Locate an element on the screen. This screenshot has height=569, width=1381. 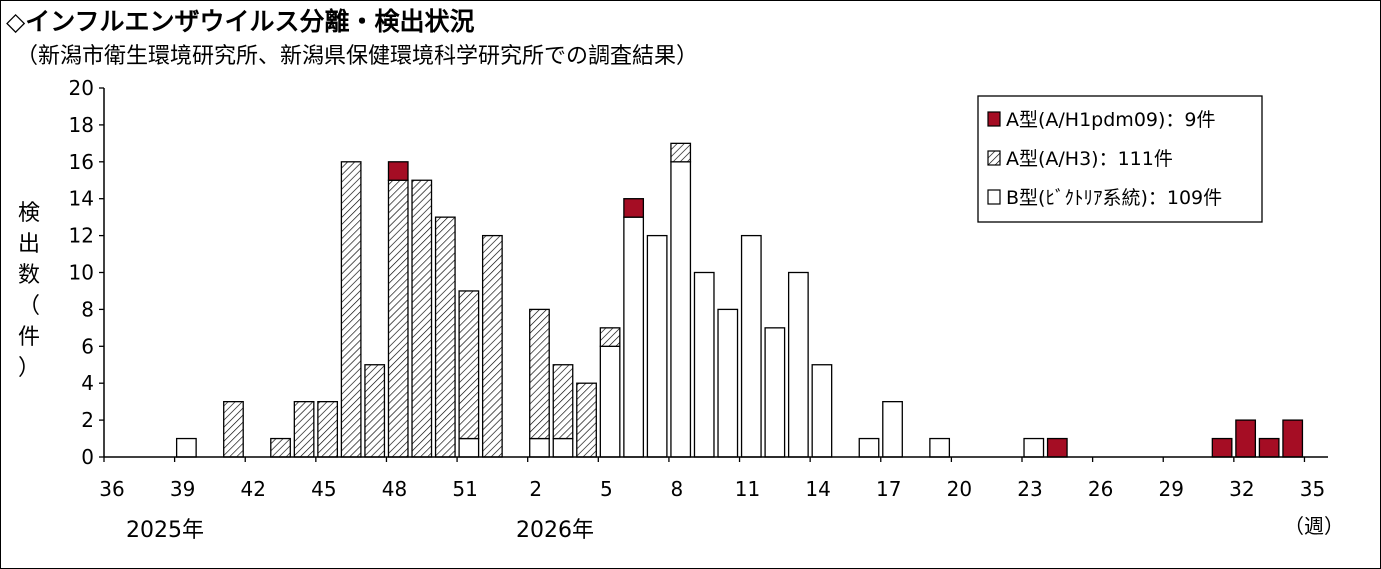
legend-box is located at coordinates (1120, 159).